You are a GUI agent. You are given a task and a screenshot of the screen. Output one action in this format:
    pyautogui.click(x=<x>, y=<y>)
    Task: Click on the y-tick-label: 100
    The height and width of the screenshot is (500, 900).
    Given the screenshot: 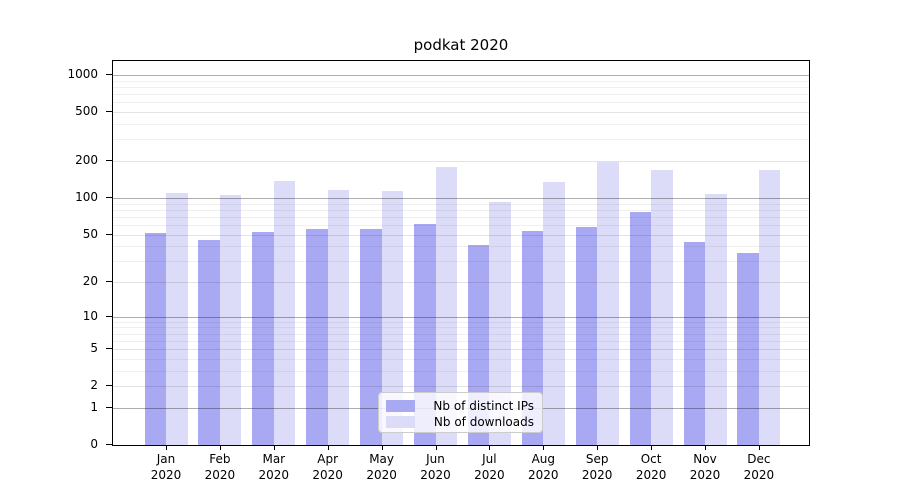 What is the action you would take?
    pyautogui.click(x=86, y=196)
    